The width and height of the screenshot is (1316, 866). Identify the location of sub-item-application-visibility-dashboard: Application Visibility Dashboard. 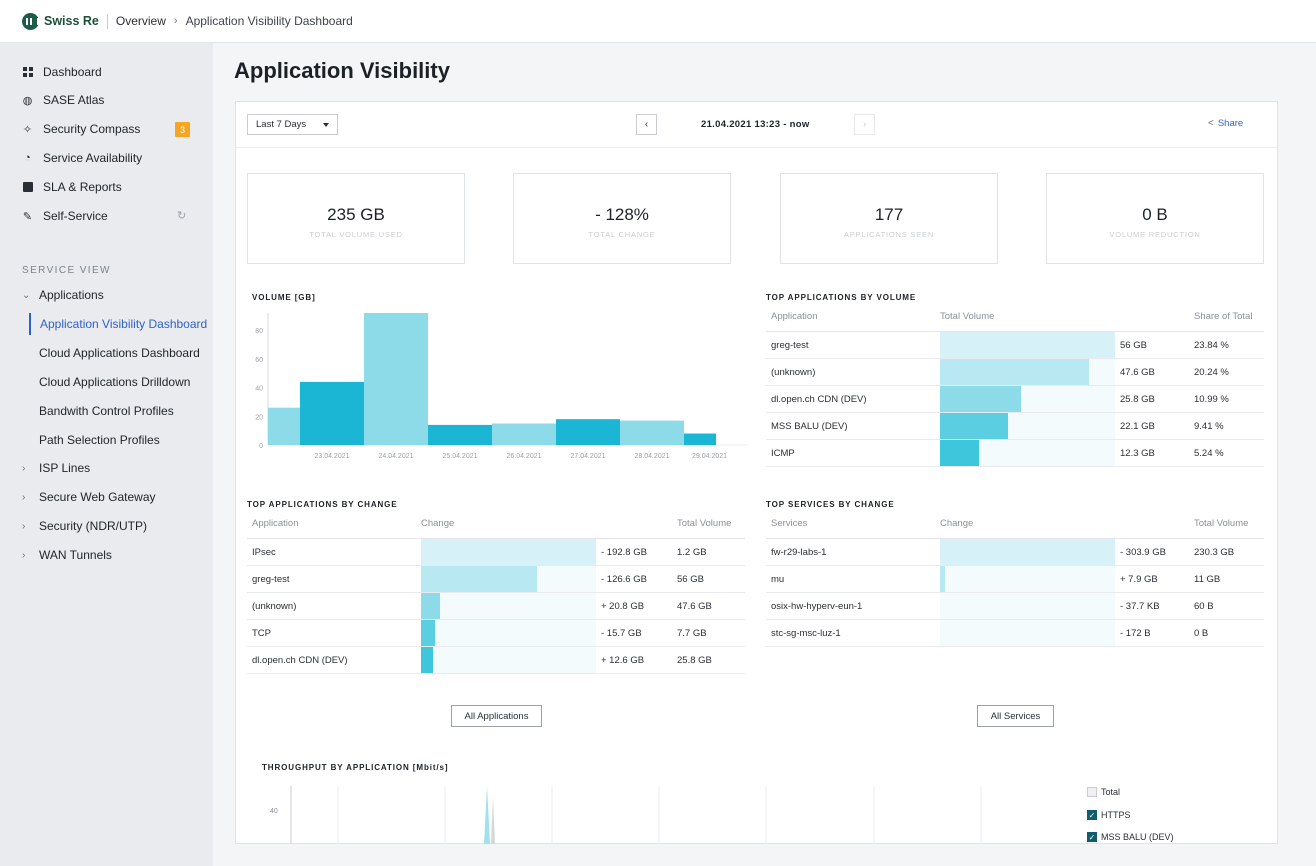
(121, 324).